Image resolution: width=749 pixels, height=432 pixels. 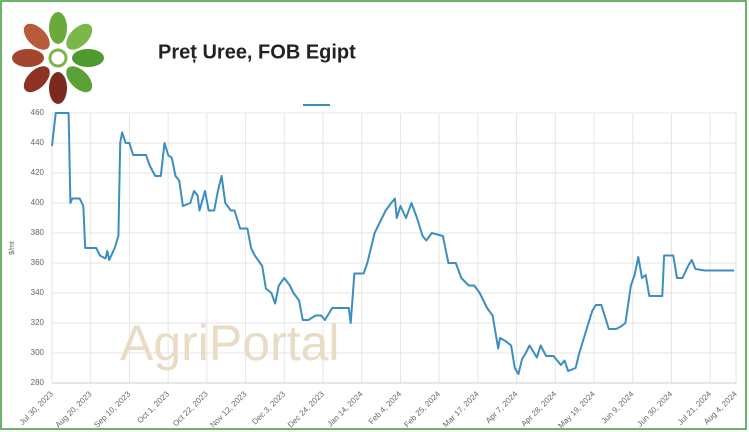 What do you see at coordinates (257, 52) in the screenshot?
I see `chart-title: Preț Uree, FOB Egipt` at bounding box center [257, 52].